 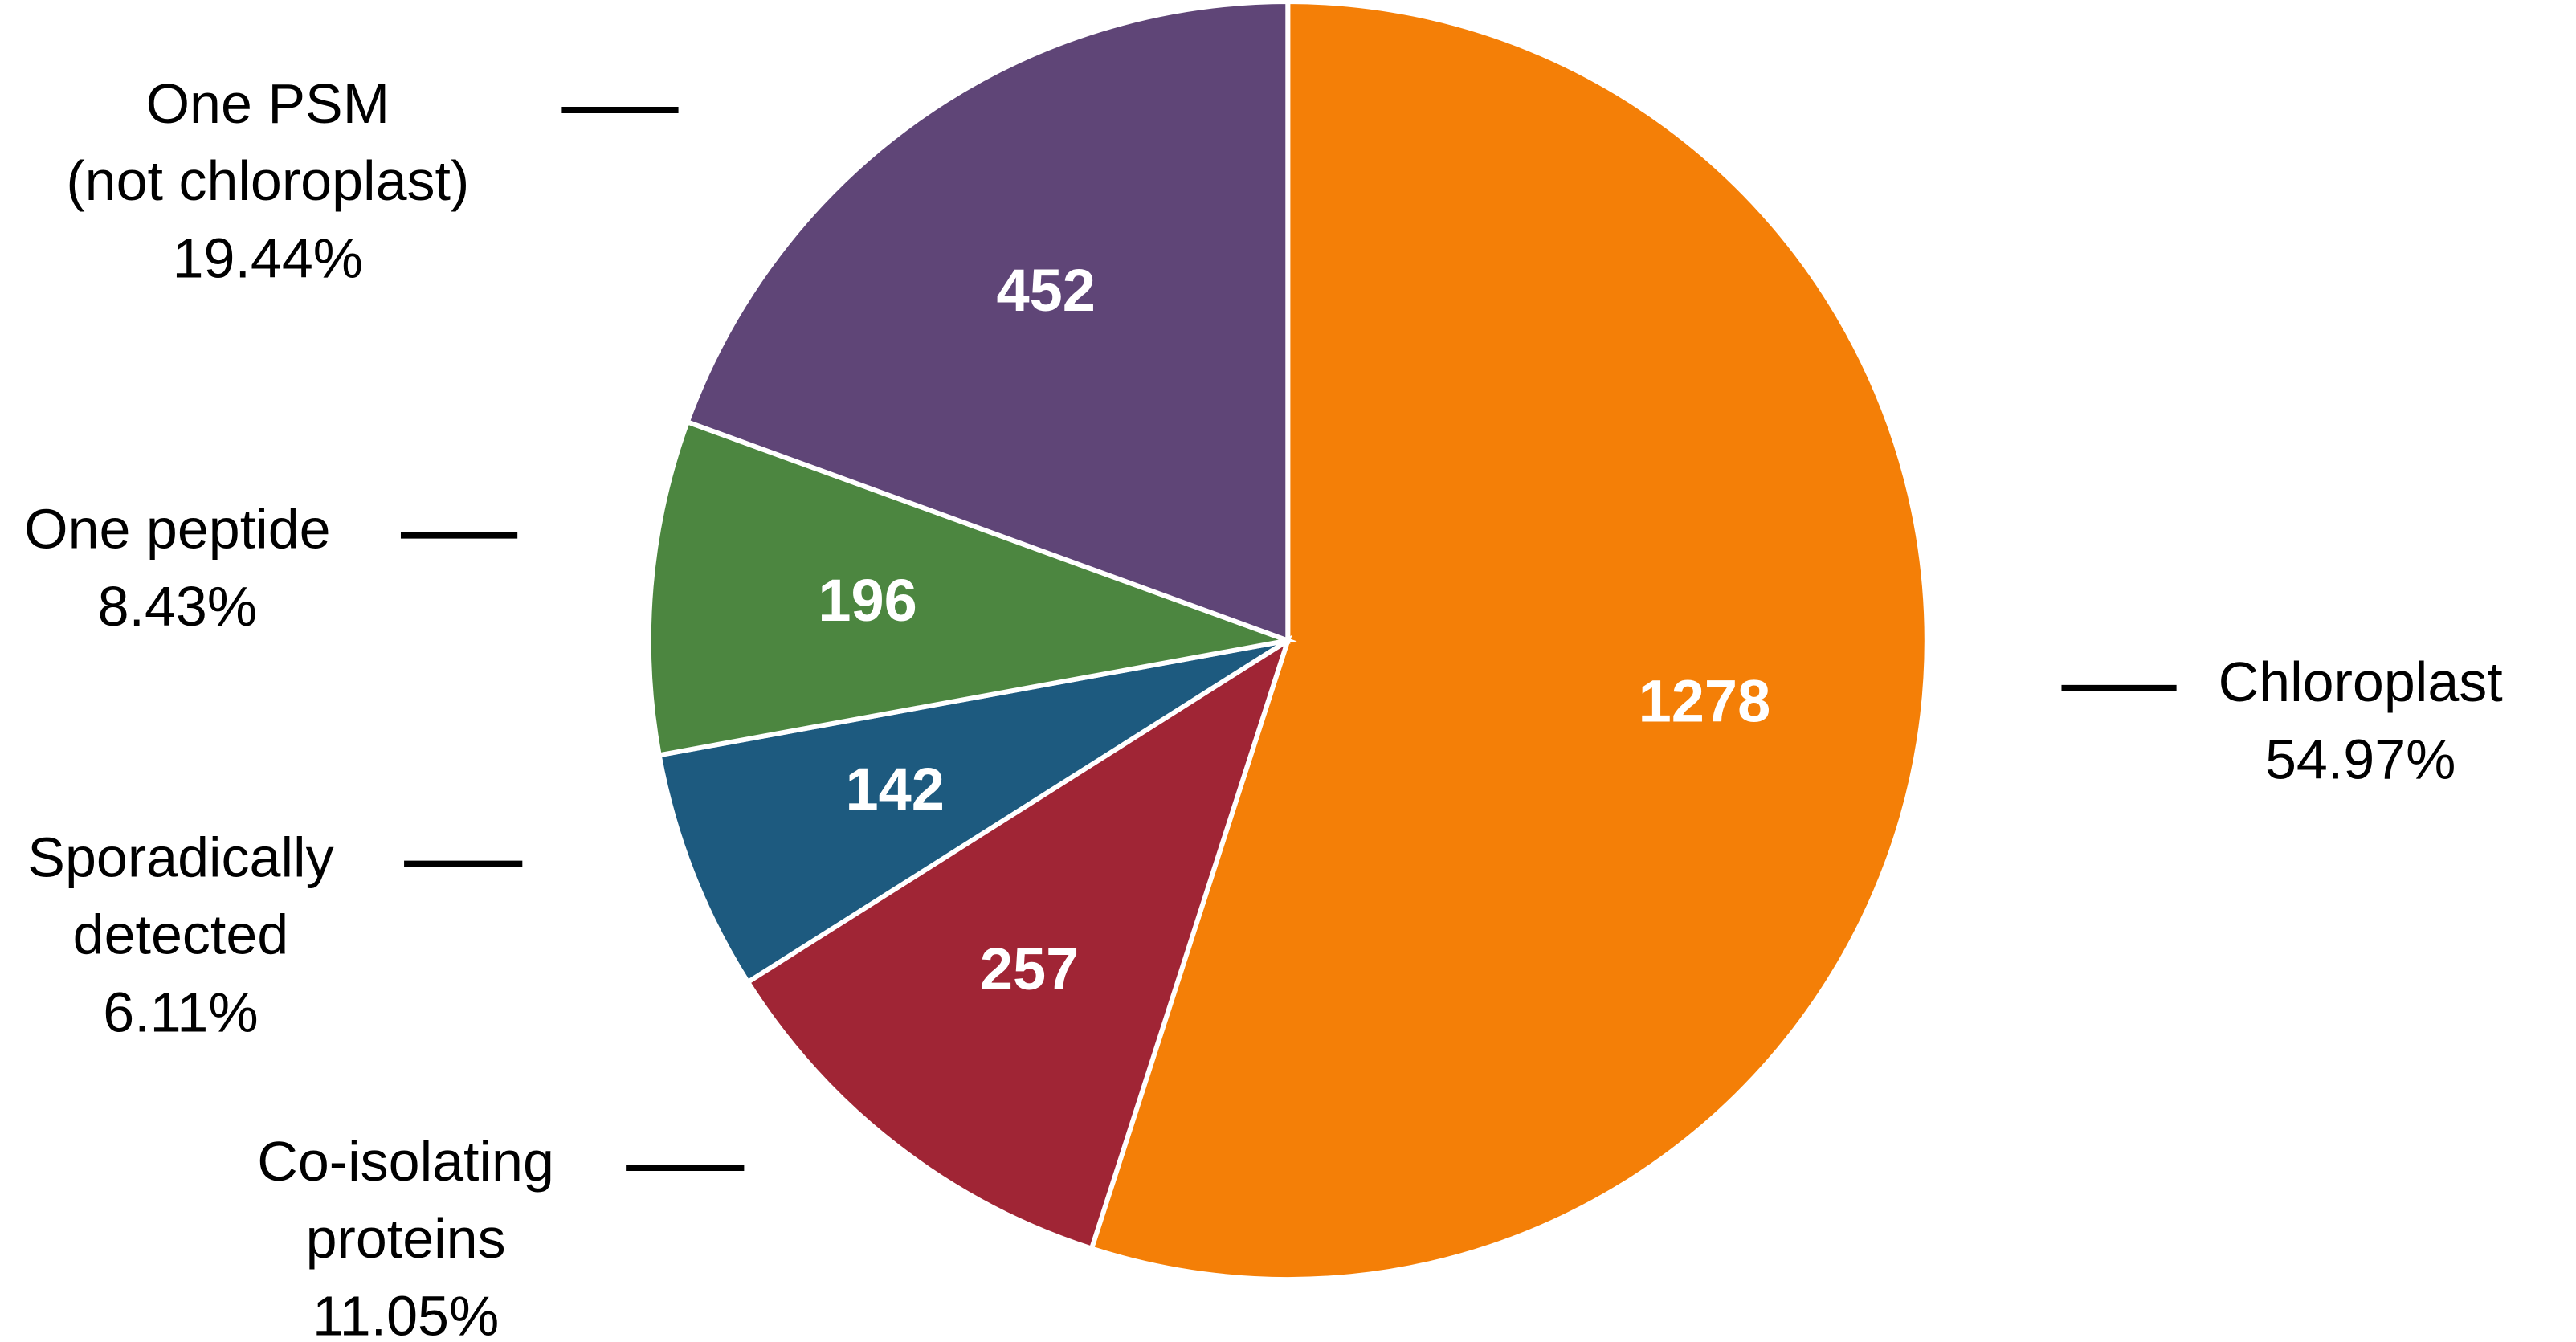 What do you see at coordinates (2360, 759) in the screenshot?
I see `percent-label: 54.97%` at bounding box center [2360, 759].